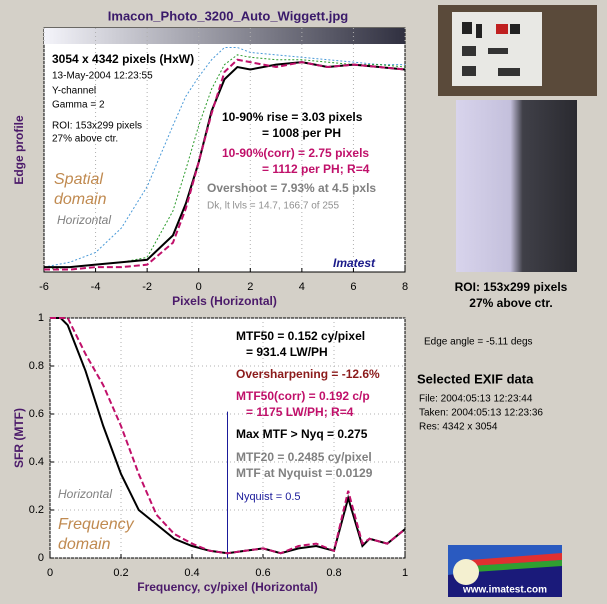  I want to click on annotation: Imatest, so click(354, 263).